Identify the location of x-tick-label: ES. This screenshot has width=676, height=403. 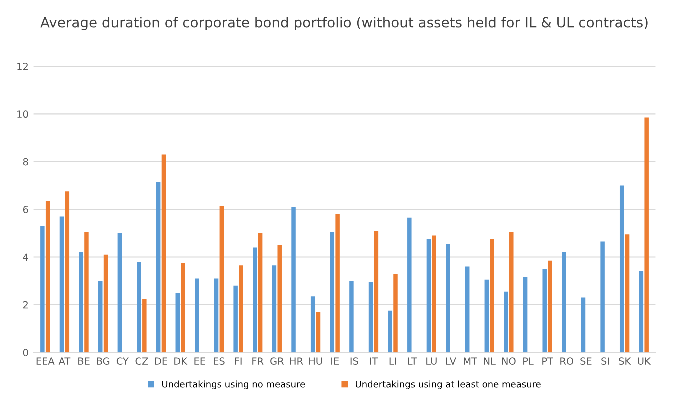
(219, 362).